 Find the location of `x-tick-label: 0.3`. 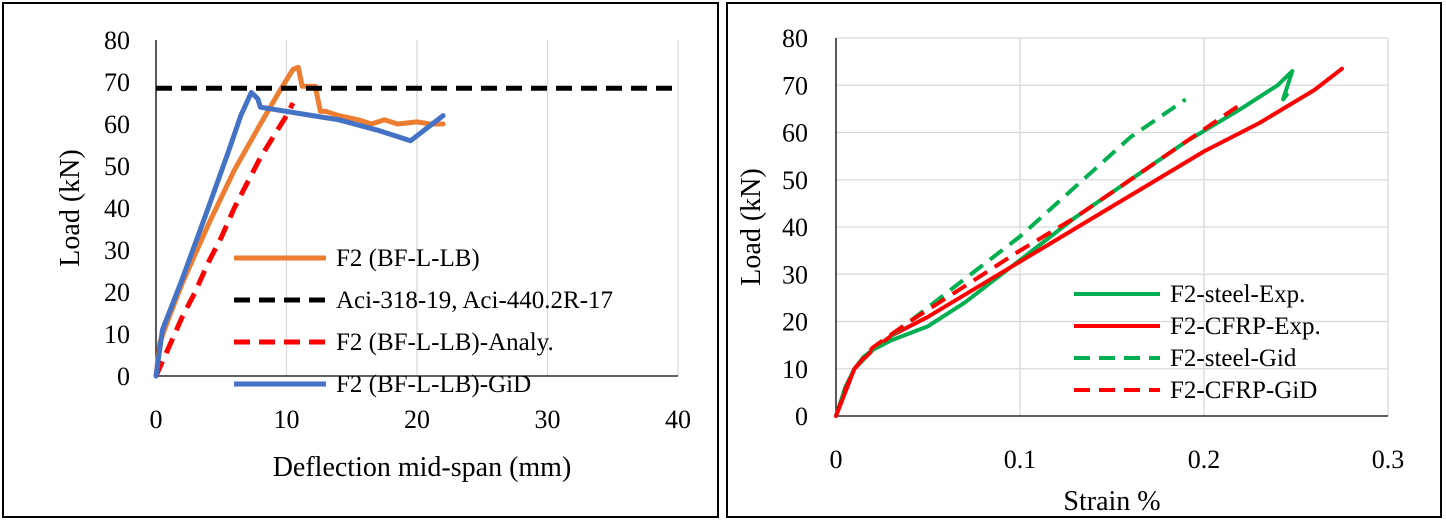

x-tick-label: 0.3 is located at coordinates (1388, 459).